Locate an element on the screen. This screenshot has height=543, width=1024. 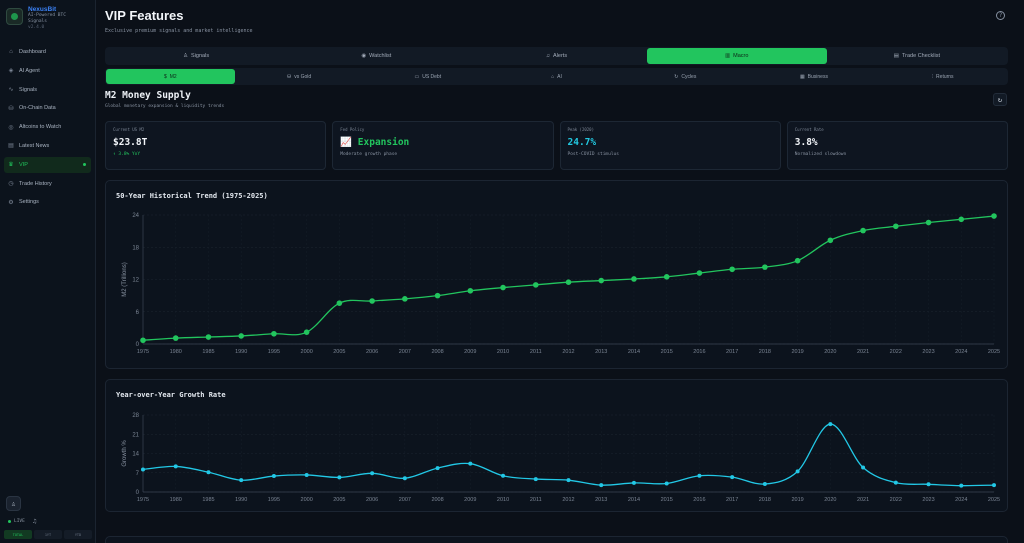
card-label: Current Rate is located at coordinates (809, 129).